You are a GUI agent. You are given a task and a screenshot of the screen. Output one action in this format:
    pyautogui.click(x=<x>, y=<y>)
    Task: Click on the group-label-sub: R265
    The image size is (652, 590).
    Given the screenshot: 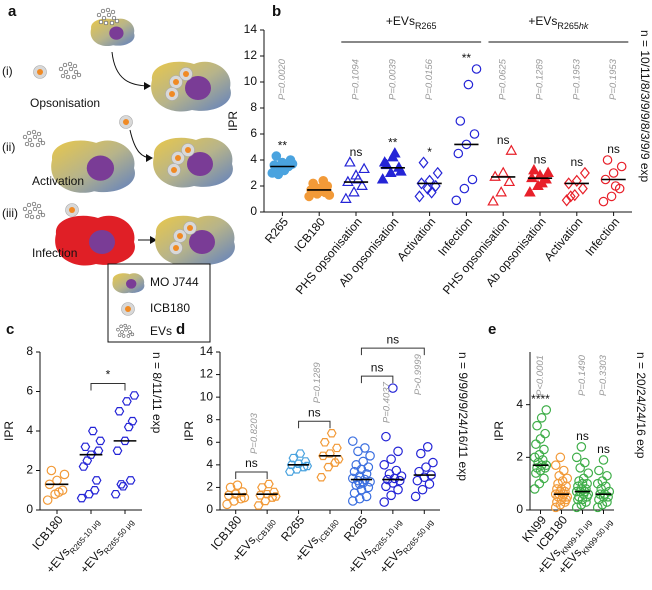 What is the action you would take?
    pyautogui.click(x=568, y=26)
    